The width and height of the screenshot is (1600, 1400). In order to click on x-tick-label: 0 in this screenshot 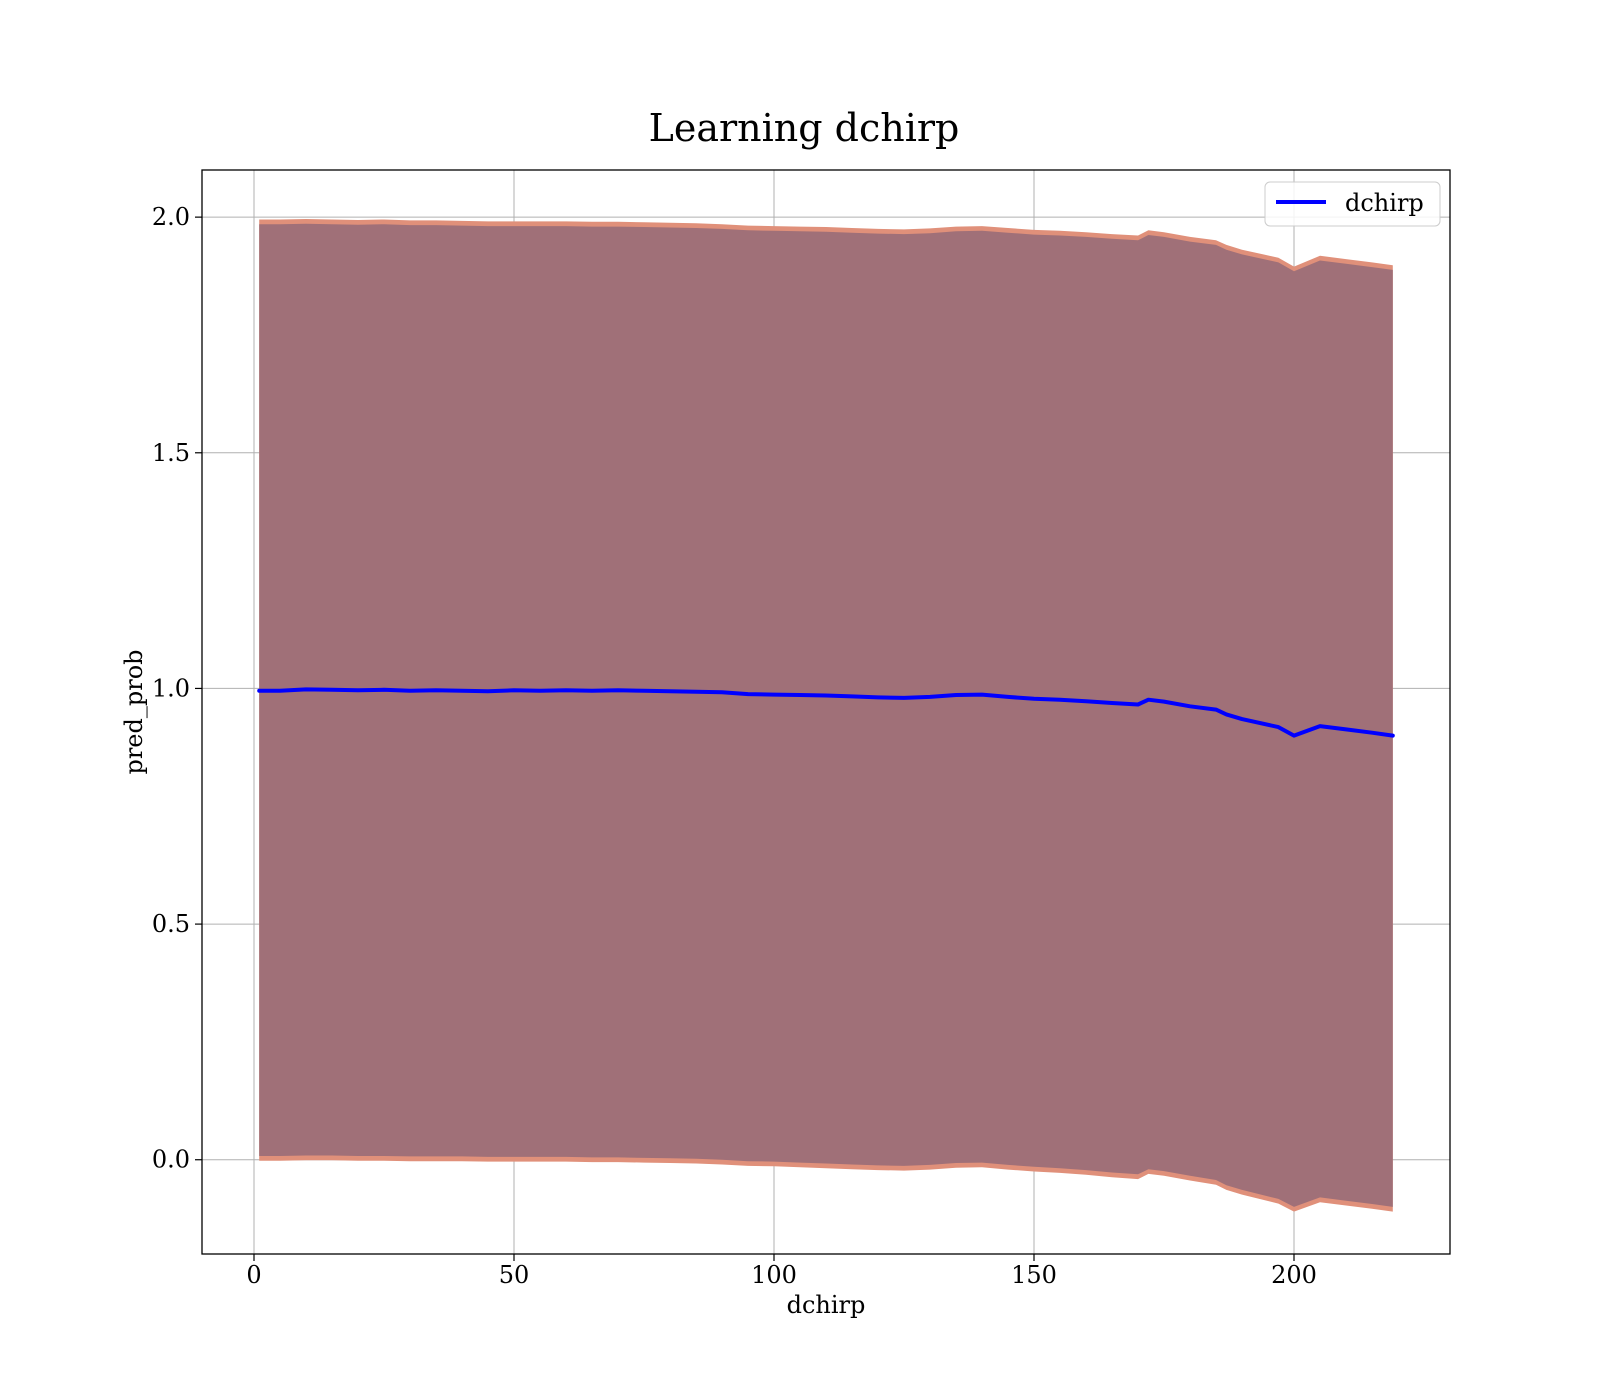, I will do `click(253, 1275)`.